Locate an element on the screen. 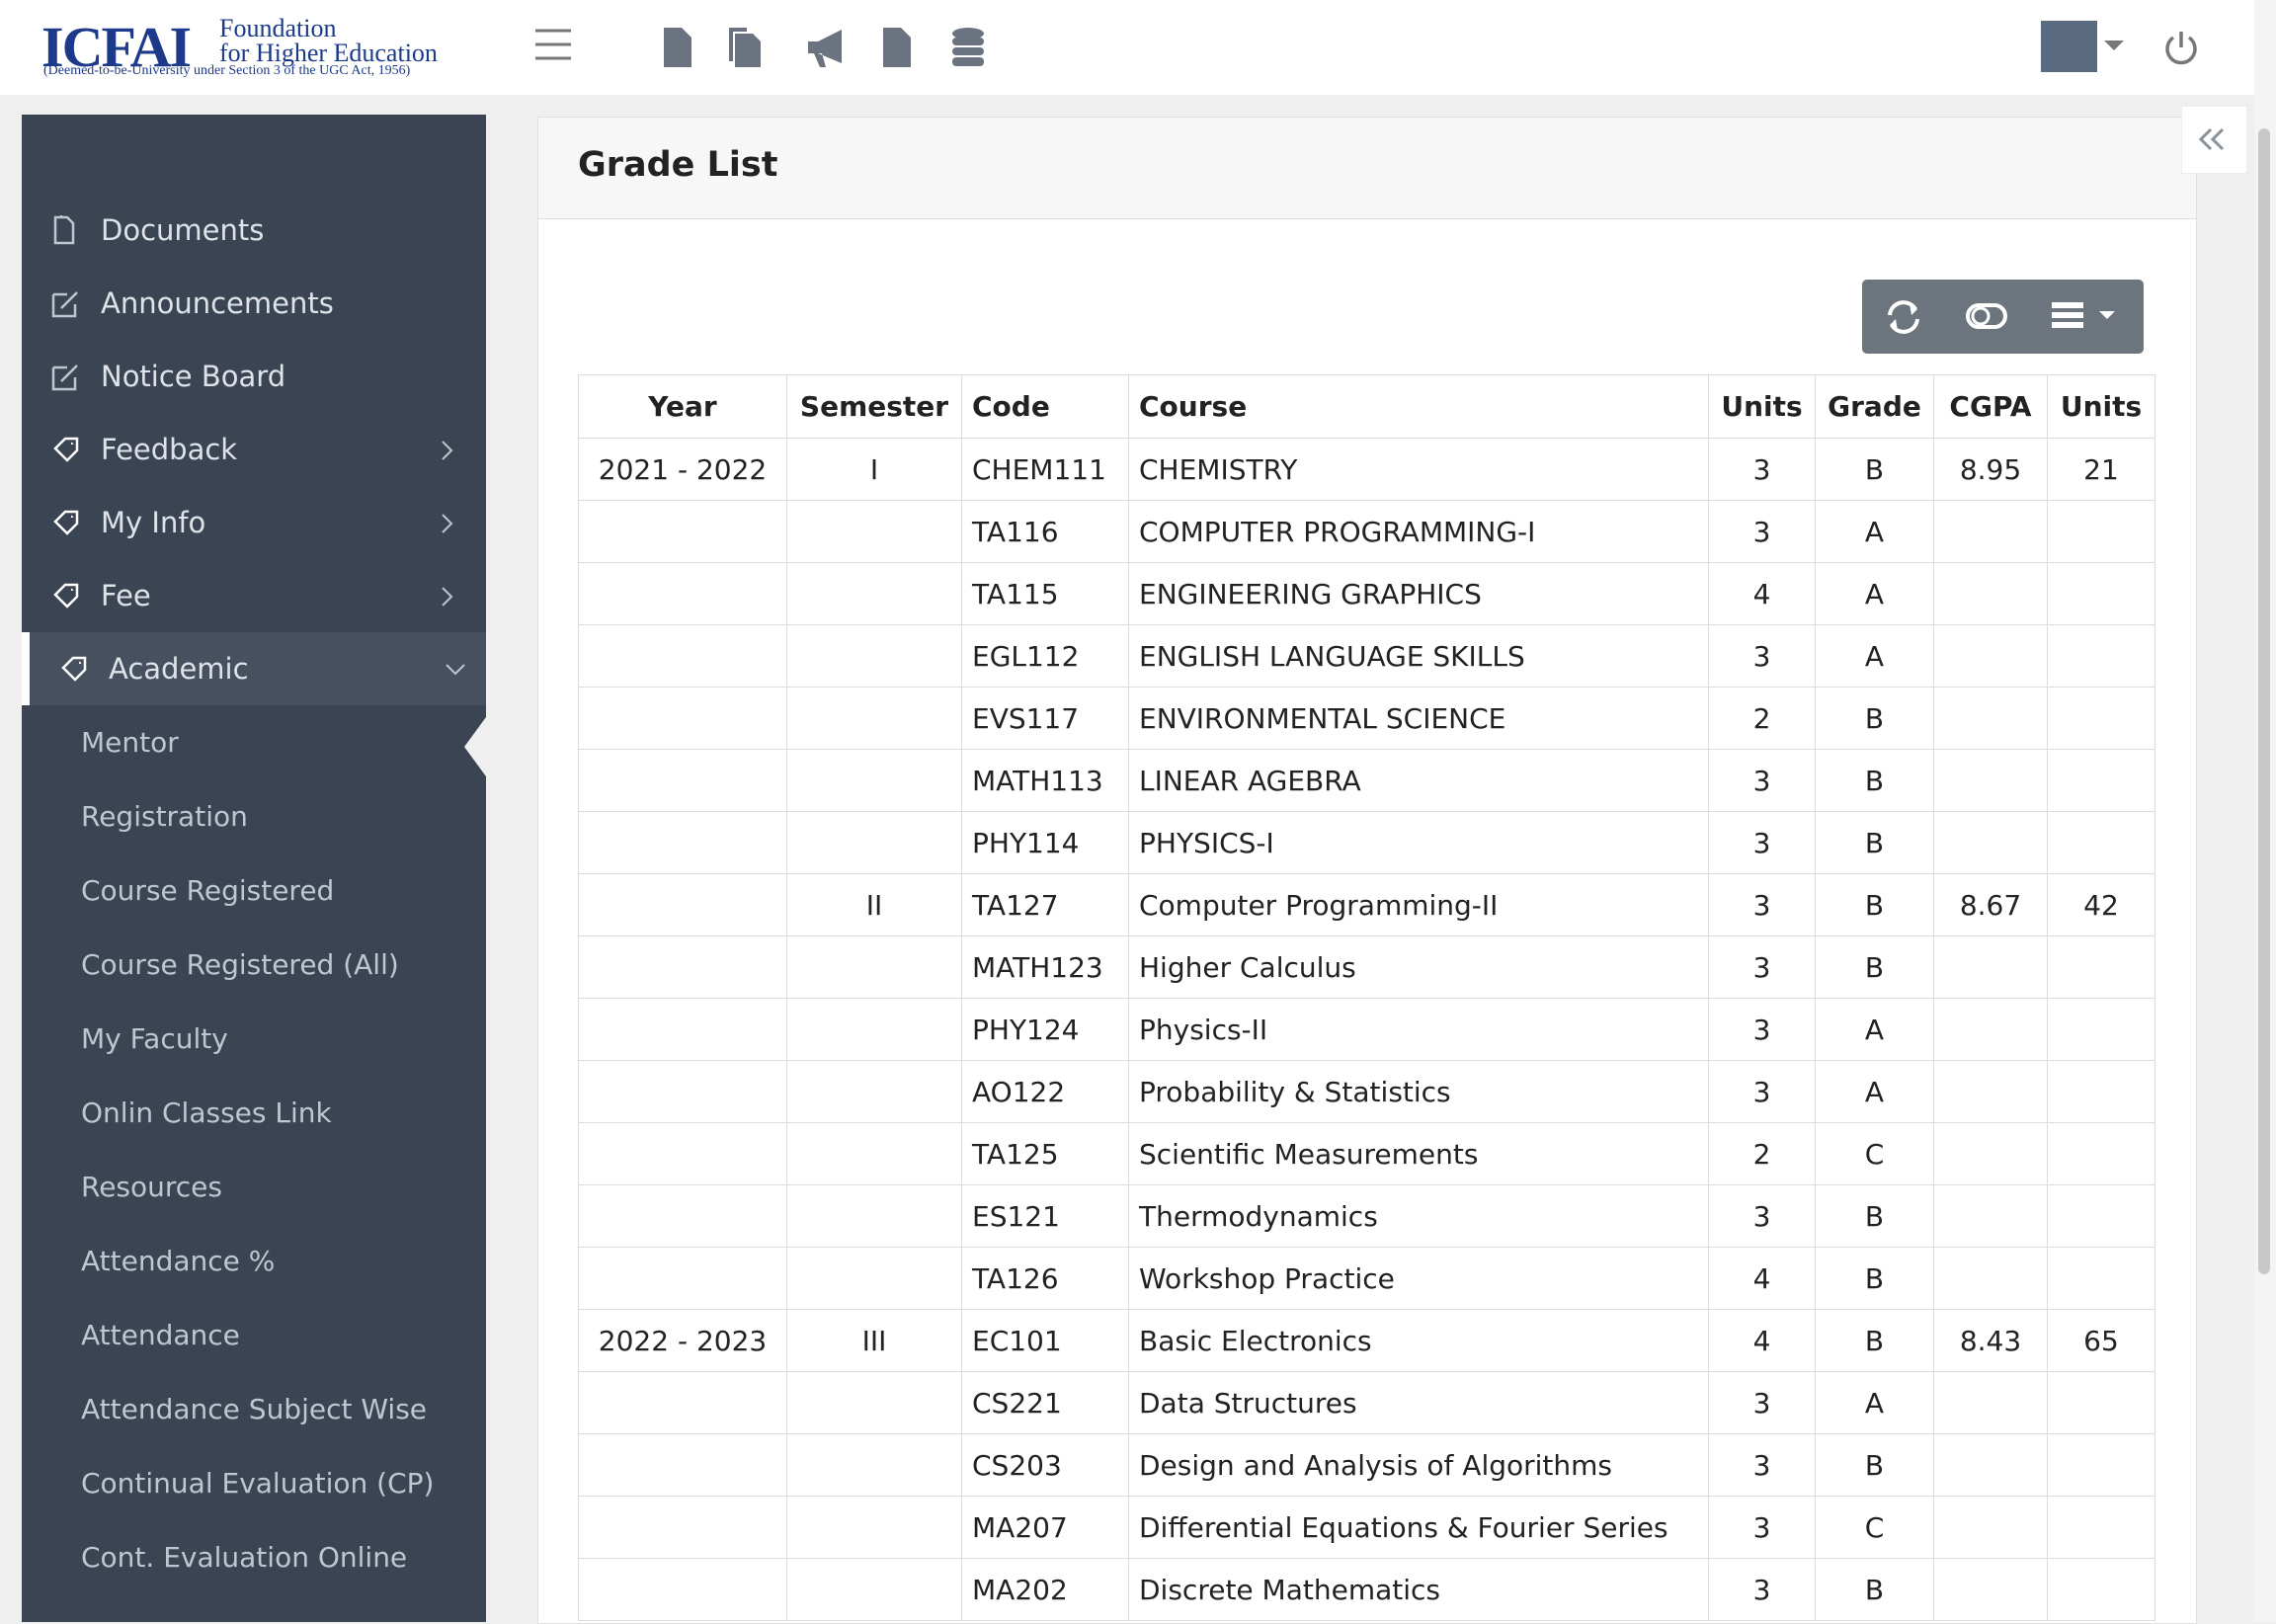 This screenshot has height=1624, width=2276. submenu-item: Registration is located at coordinates (164, 816).